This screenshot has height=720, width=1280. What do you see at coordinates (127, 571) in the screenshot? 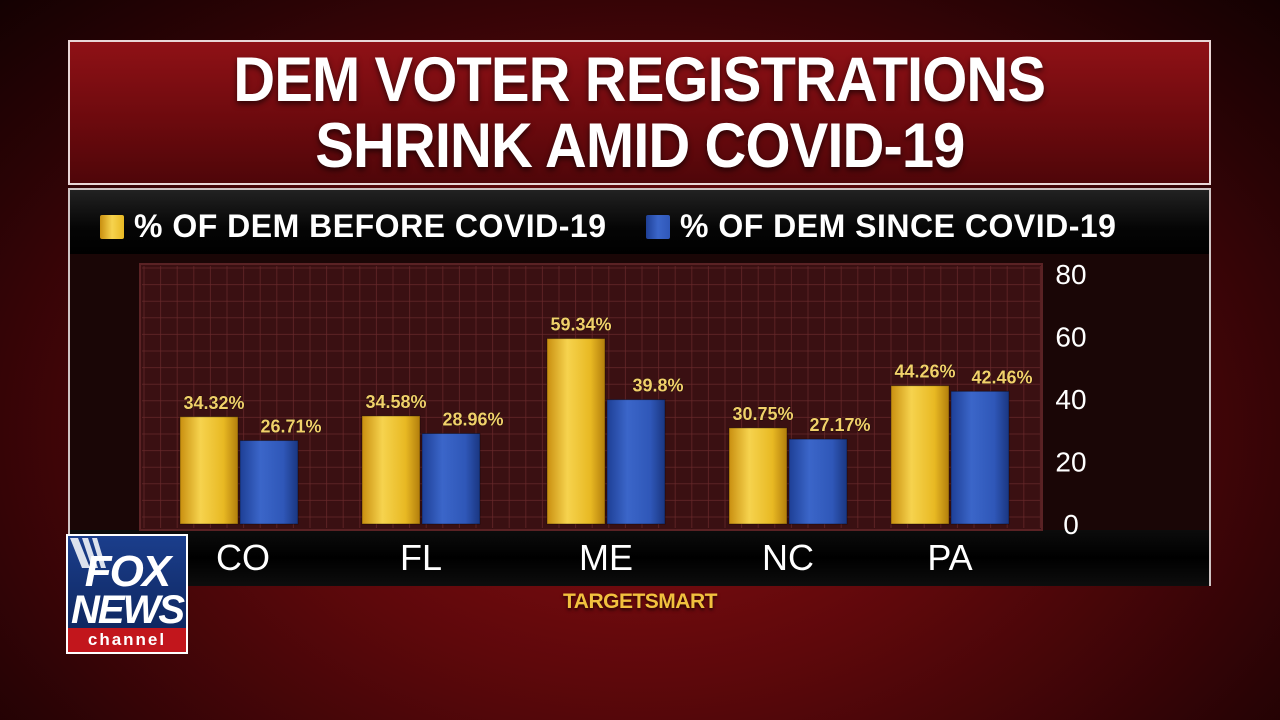
I see `logo-fox-text: FOX` at bounding box center [127, 571].